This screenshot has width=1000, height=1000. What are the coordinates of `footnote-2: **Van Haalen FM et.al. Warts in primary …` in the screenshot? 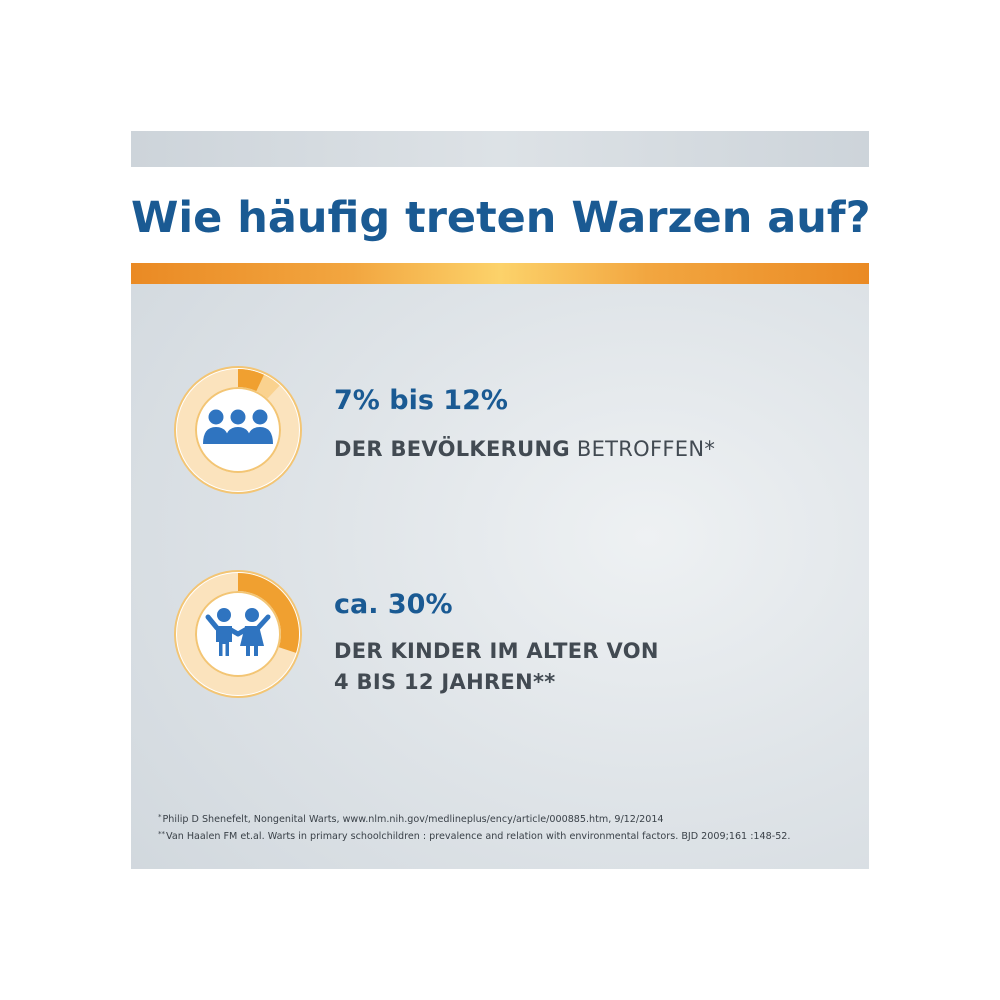 It's located at (508, 835).